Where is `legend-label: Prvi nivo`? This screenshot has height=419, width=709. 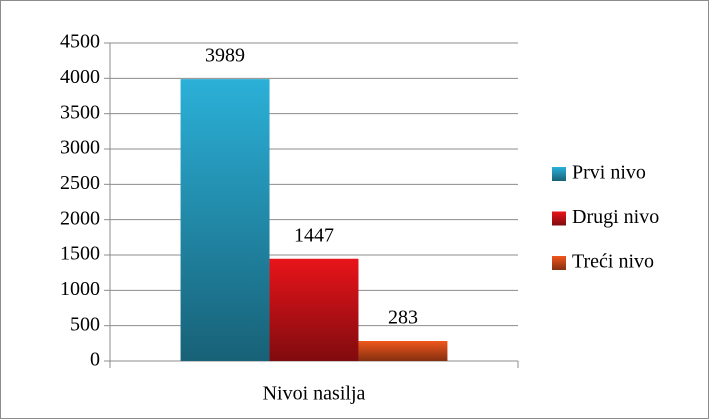 legend-label: Prvi nivo is located at coordinates (609, 173).